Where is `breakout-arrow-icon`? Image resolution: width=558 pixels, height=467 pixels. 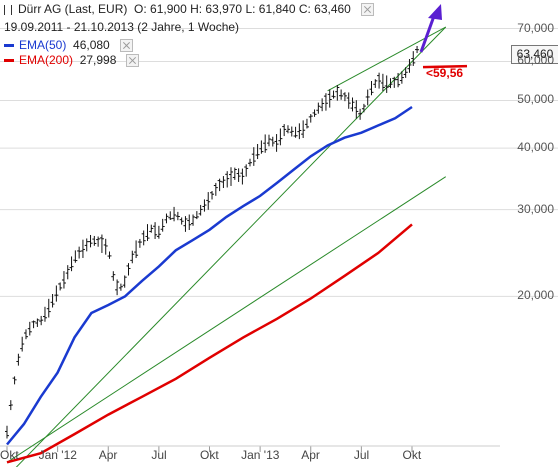 breakout-arrow-icon is located at coordinates (430, 28).